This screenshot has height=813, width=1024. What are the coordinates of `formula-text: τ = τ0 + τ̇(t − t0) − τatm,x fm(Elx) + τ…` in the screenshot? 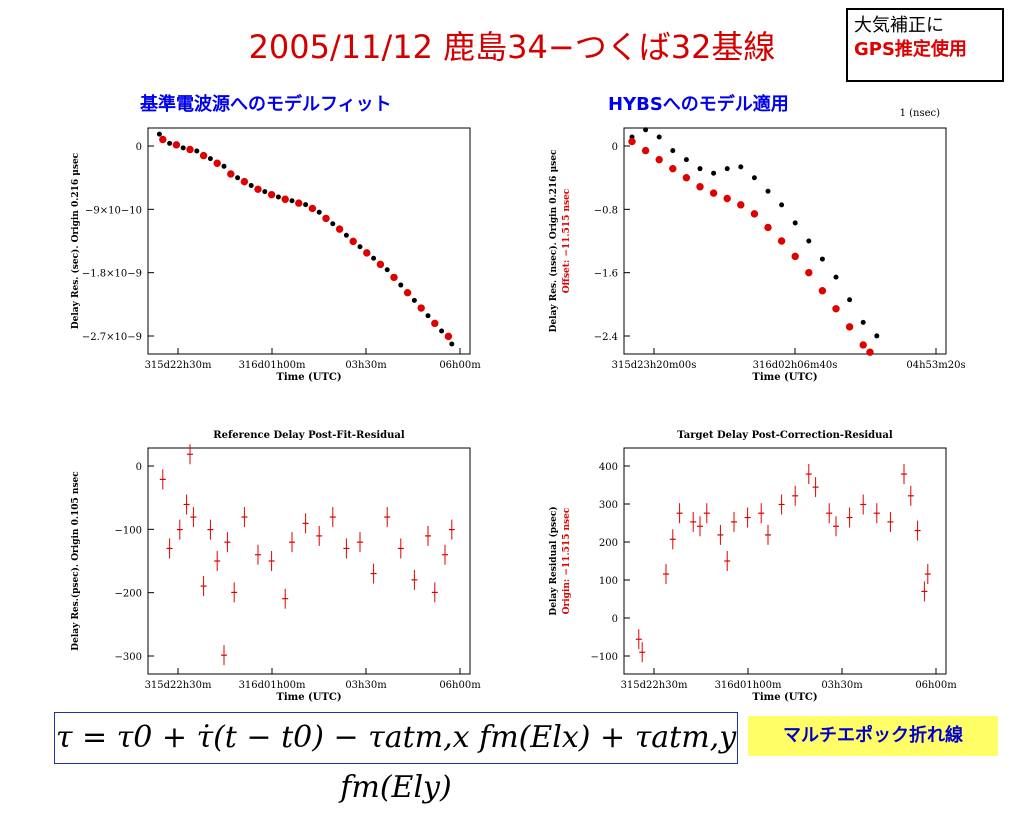 It's located at (396, 762).